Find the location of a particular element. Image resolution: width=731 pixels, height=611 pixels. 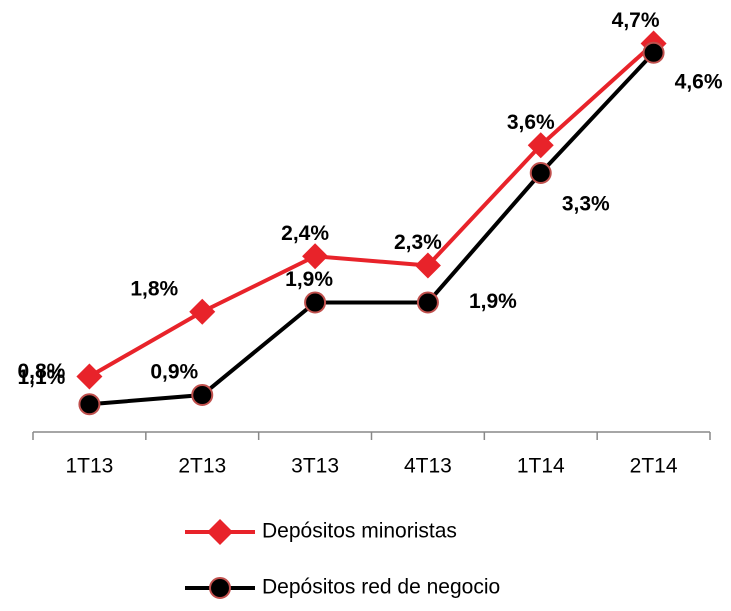

legend-label: Depósitos red de negocio is located at coordinates (381, 587).